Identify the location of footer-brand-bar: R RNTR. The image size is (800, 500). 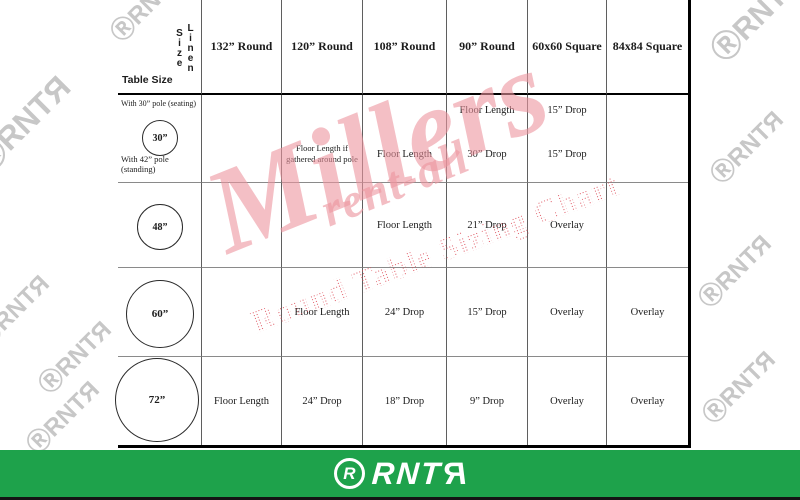
(400, 473).